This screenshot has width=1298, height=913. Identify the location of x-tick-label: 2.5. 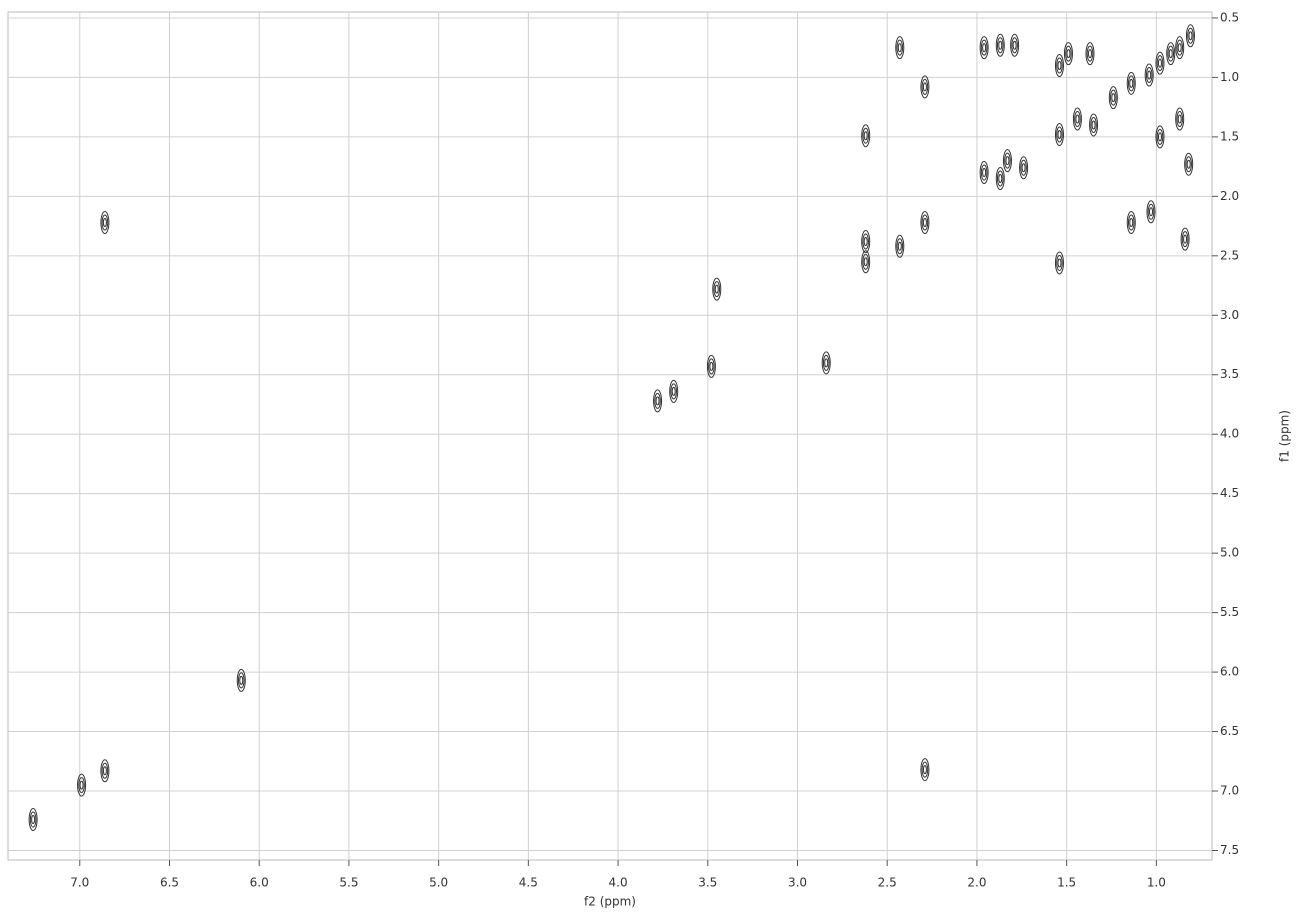
(887, 883).